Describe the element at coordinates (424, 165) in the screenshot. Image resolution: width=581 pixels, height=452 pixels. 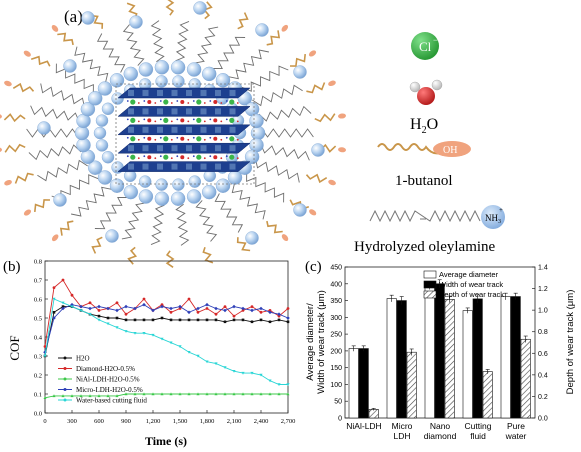
I see `butanol-legend: OH 1-butanol` at that location.